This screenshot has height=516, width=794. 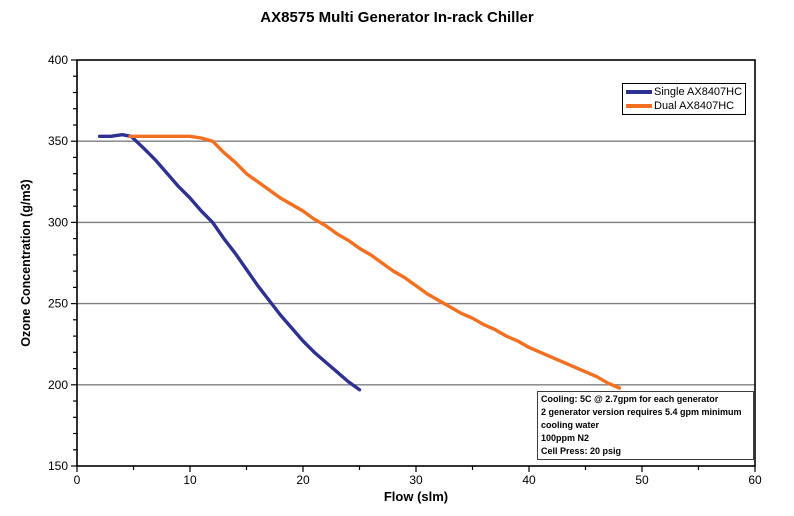 What do you see at coordinates (77, 480) in the screenshot?
I see `x-tick-label: 0` at bounding box center [77, 480].